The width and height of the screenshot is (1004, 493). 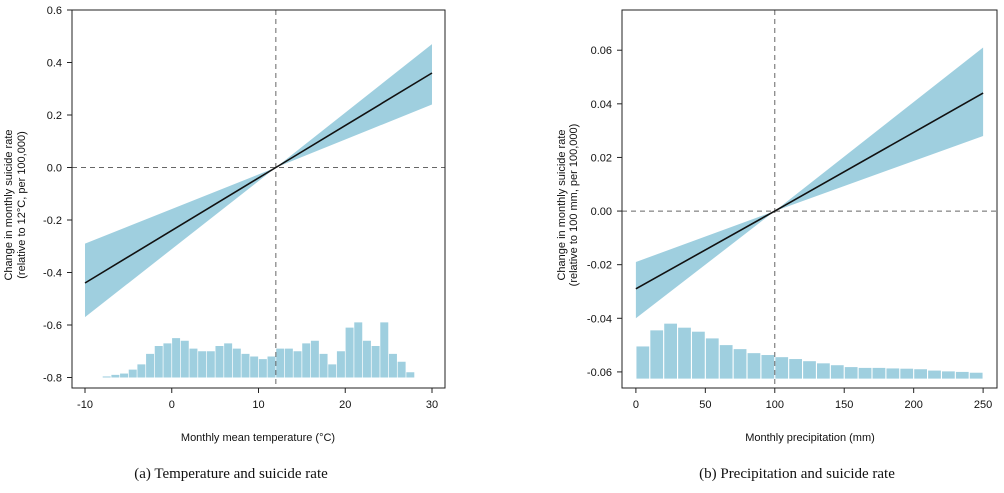 What do you see at coordinates (258, 405) in the screenshot?
I see `x-tick-label: 10` at bounding box center [258, 405].